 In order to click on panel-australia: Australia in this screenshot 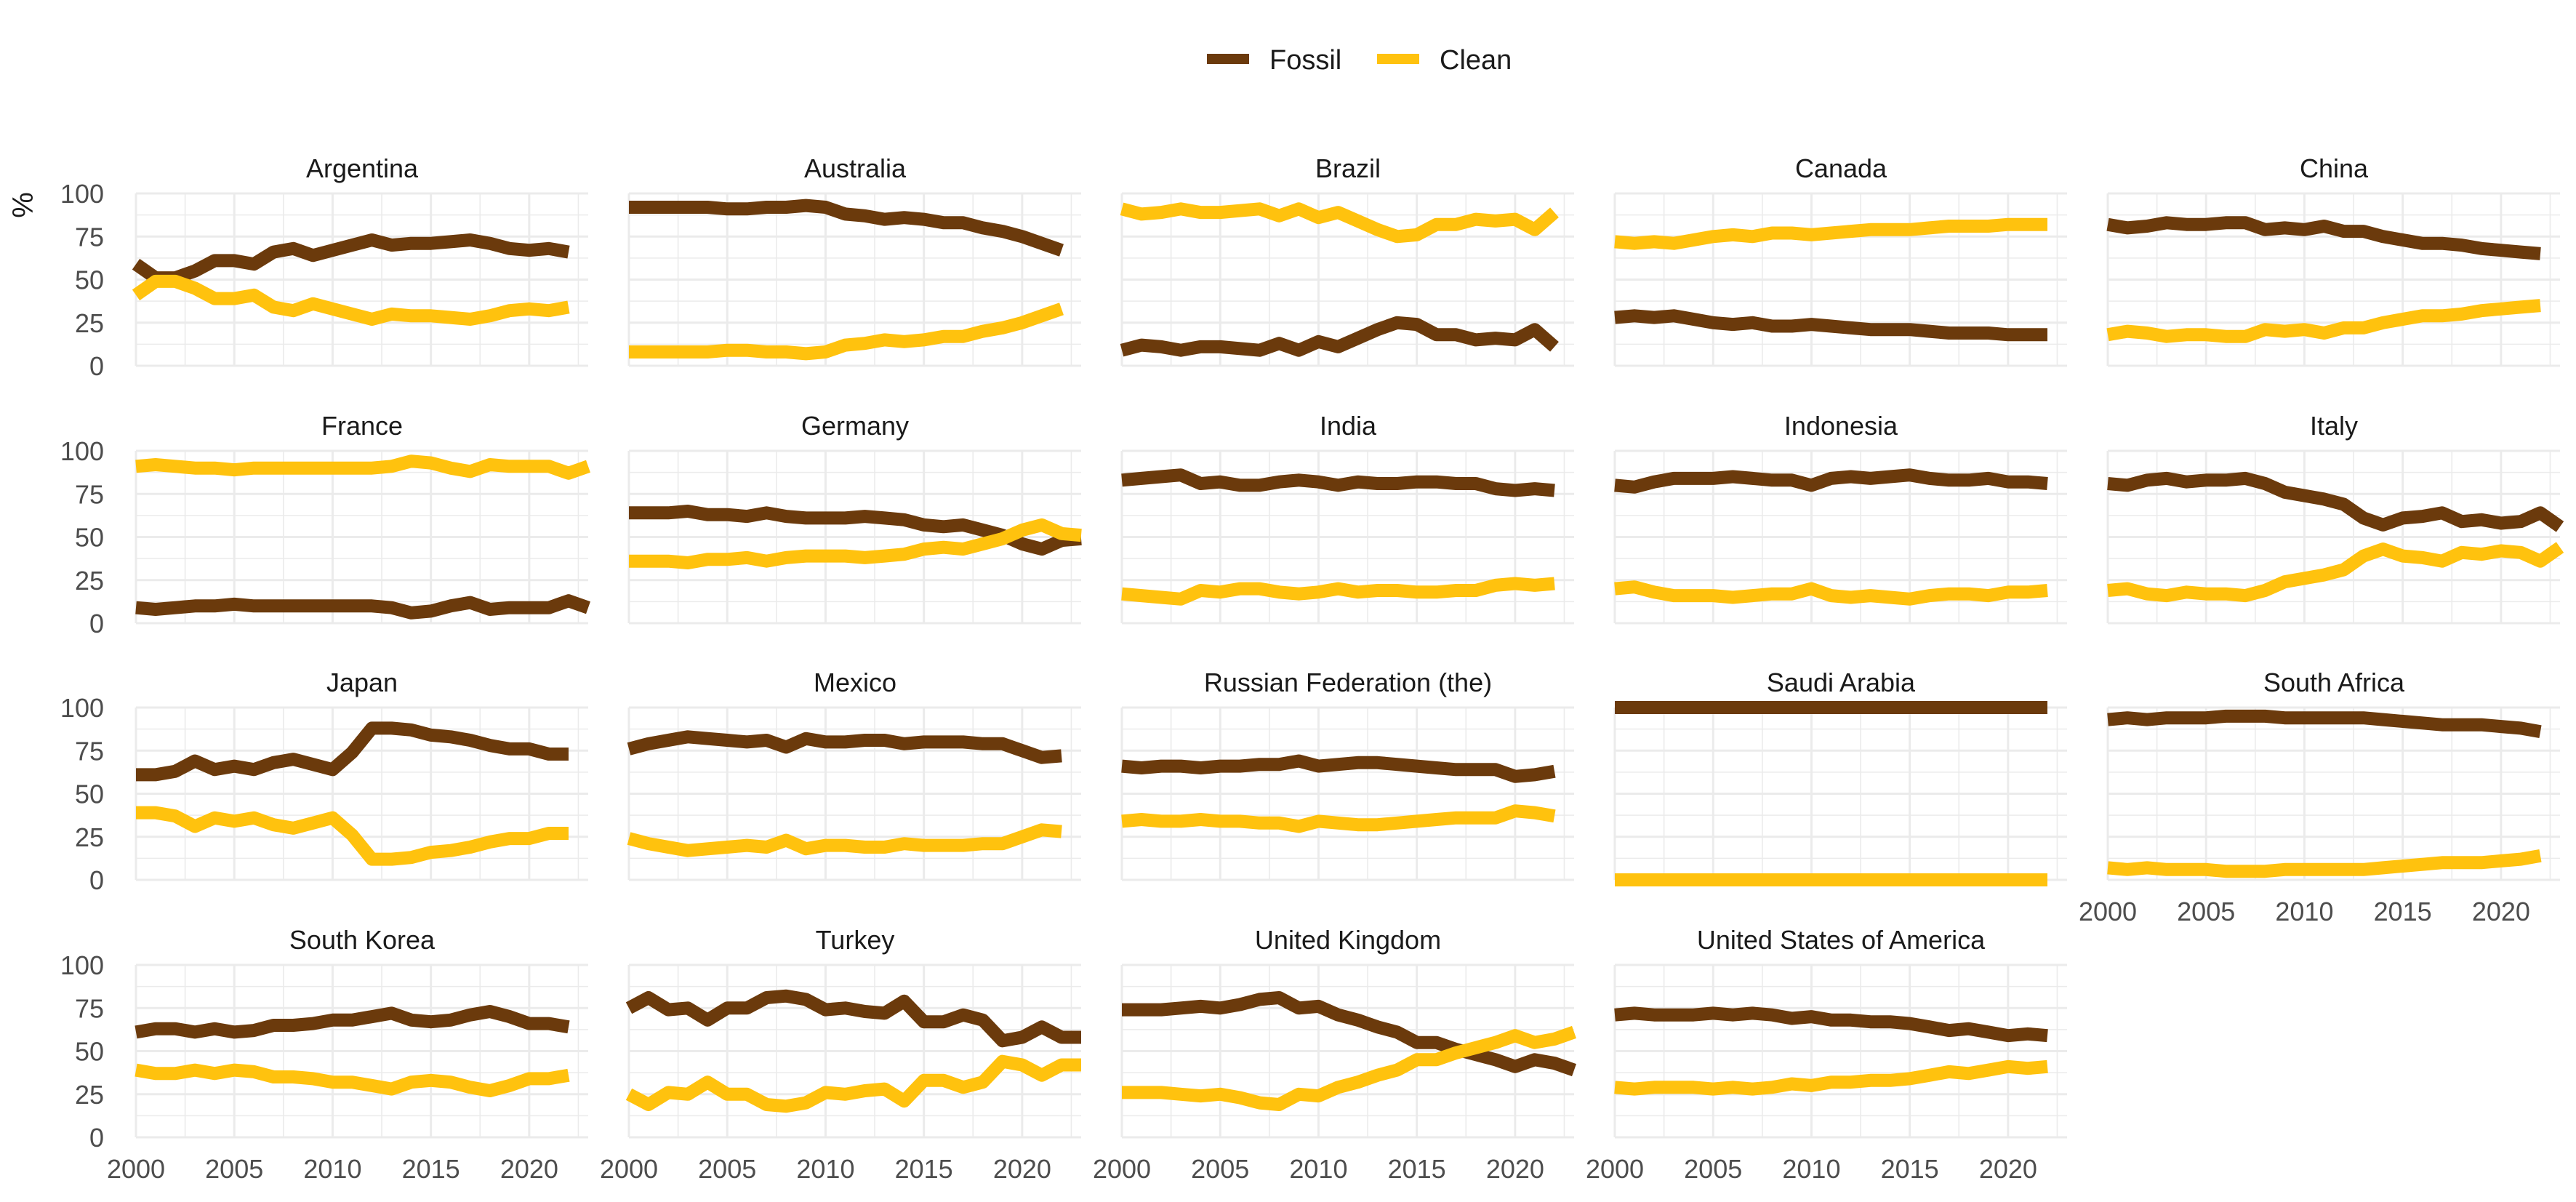, I will do `click(854, 260)`.